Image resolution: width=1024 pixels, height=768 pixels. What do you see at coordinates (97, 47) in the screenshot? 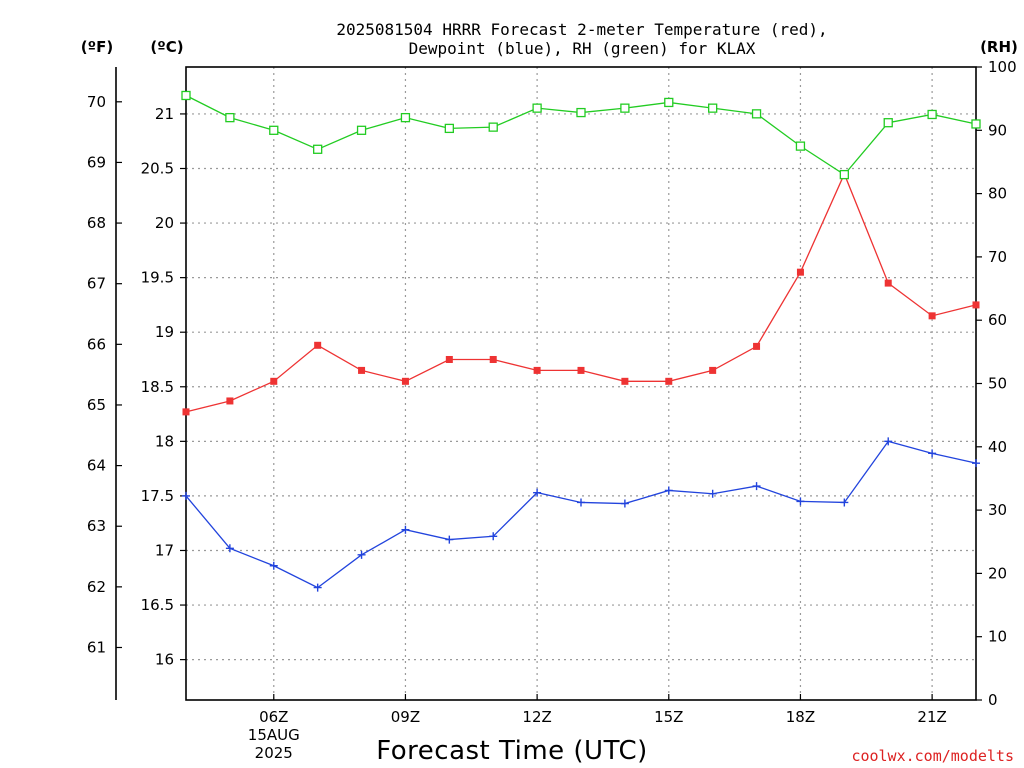
I see `fahrenheit-unit-label: (ºF)` at bounding box center [97, 47].